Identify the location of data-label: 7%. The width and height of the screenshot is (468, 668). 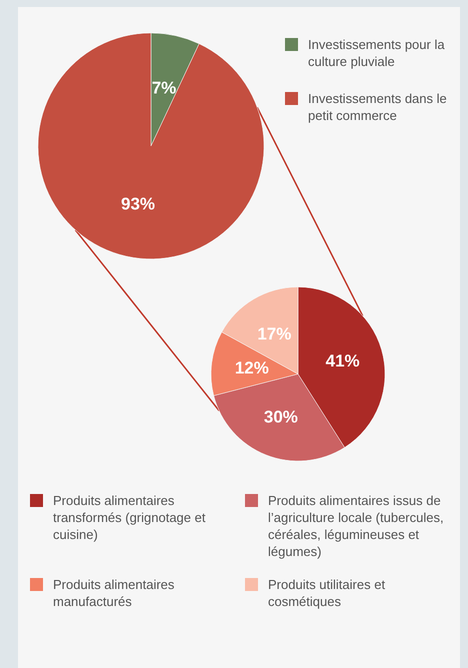
(164, 88).